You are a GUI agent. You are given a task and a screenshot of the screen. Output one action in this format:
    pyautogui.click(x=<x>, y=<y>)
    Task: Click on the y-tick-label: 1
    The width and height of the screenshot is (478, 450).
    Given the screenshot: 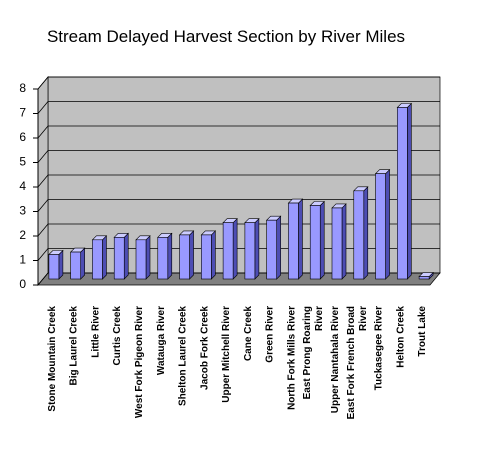 What is the action you would take?
    pyautogui.click(x=22, y=260)
    